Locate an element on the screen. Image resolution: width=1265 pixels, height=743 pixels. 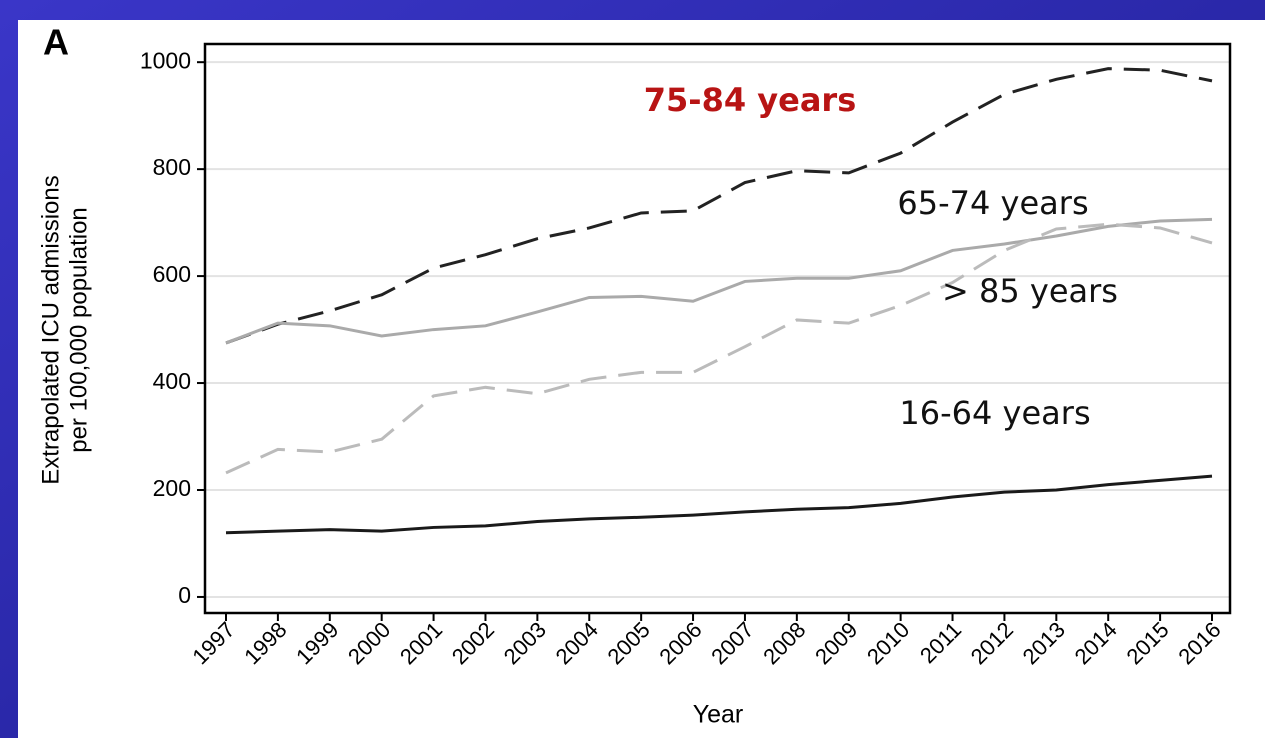
y-tick-label: 800 is located at coordinates (172, 167).